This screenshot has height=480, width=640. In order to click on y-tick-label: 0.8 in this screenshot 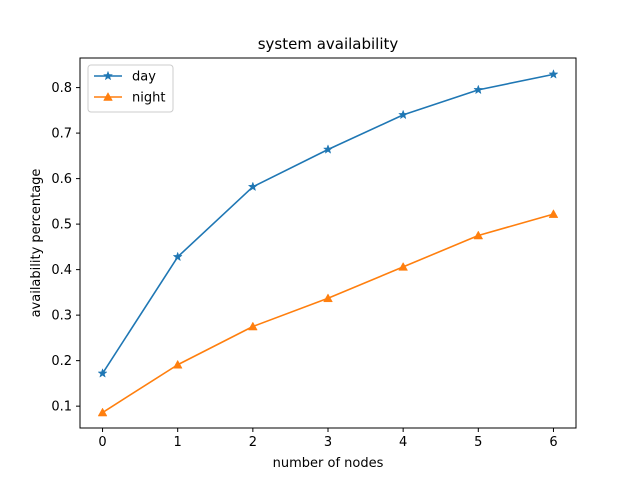, I will do `click(61, 88)`.